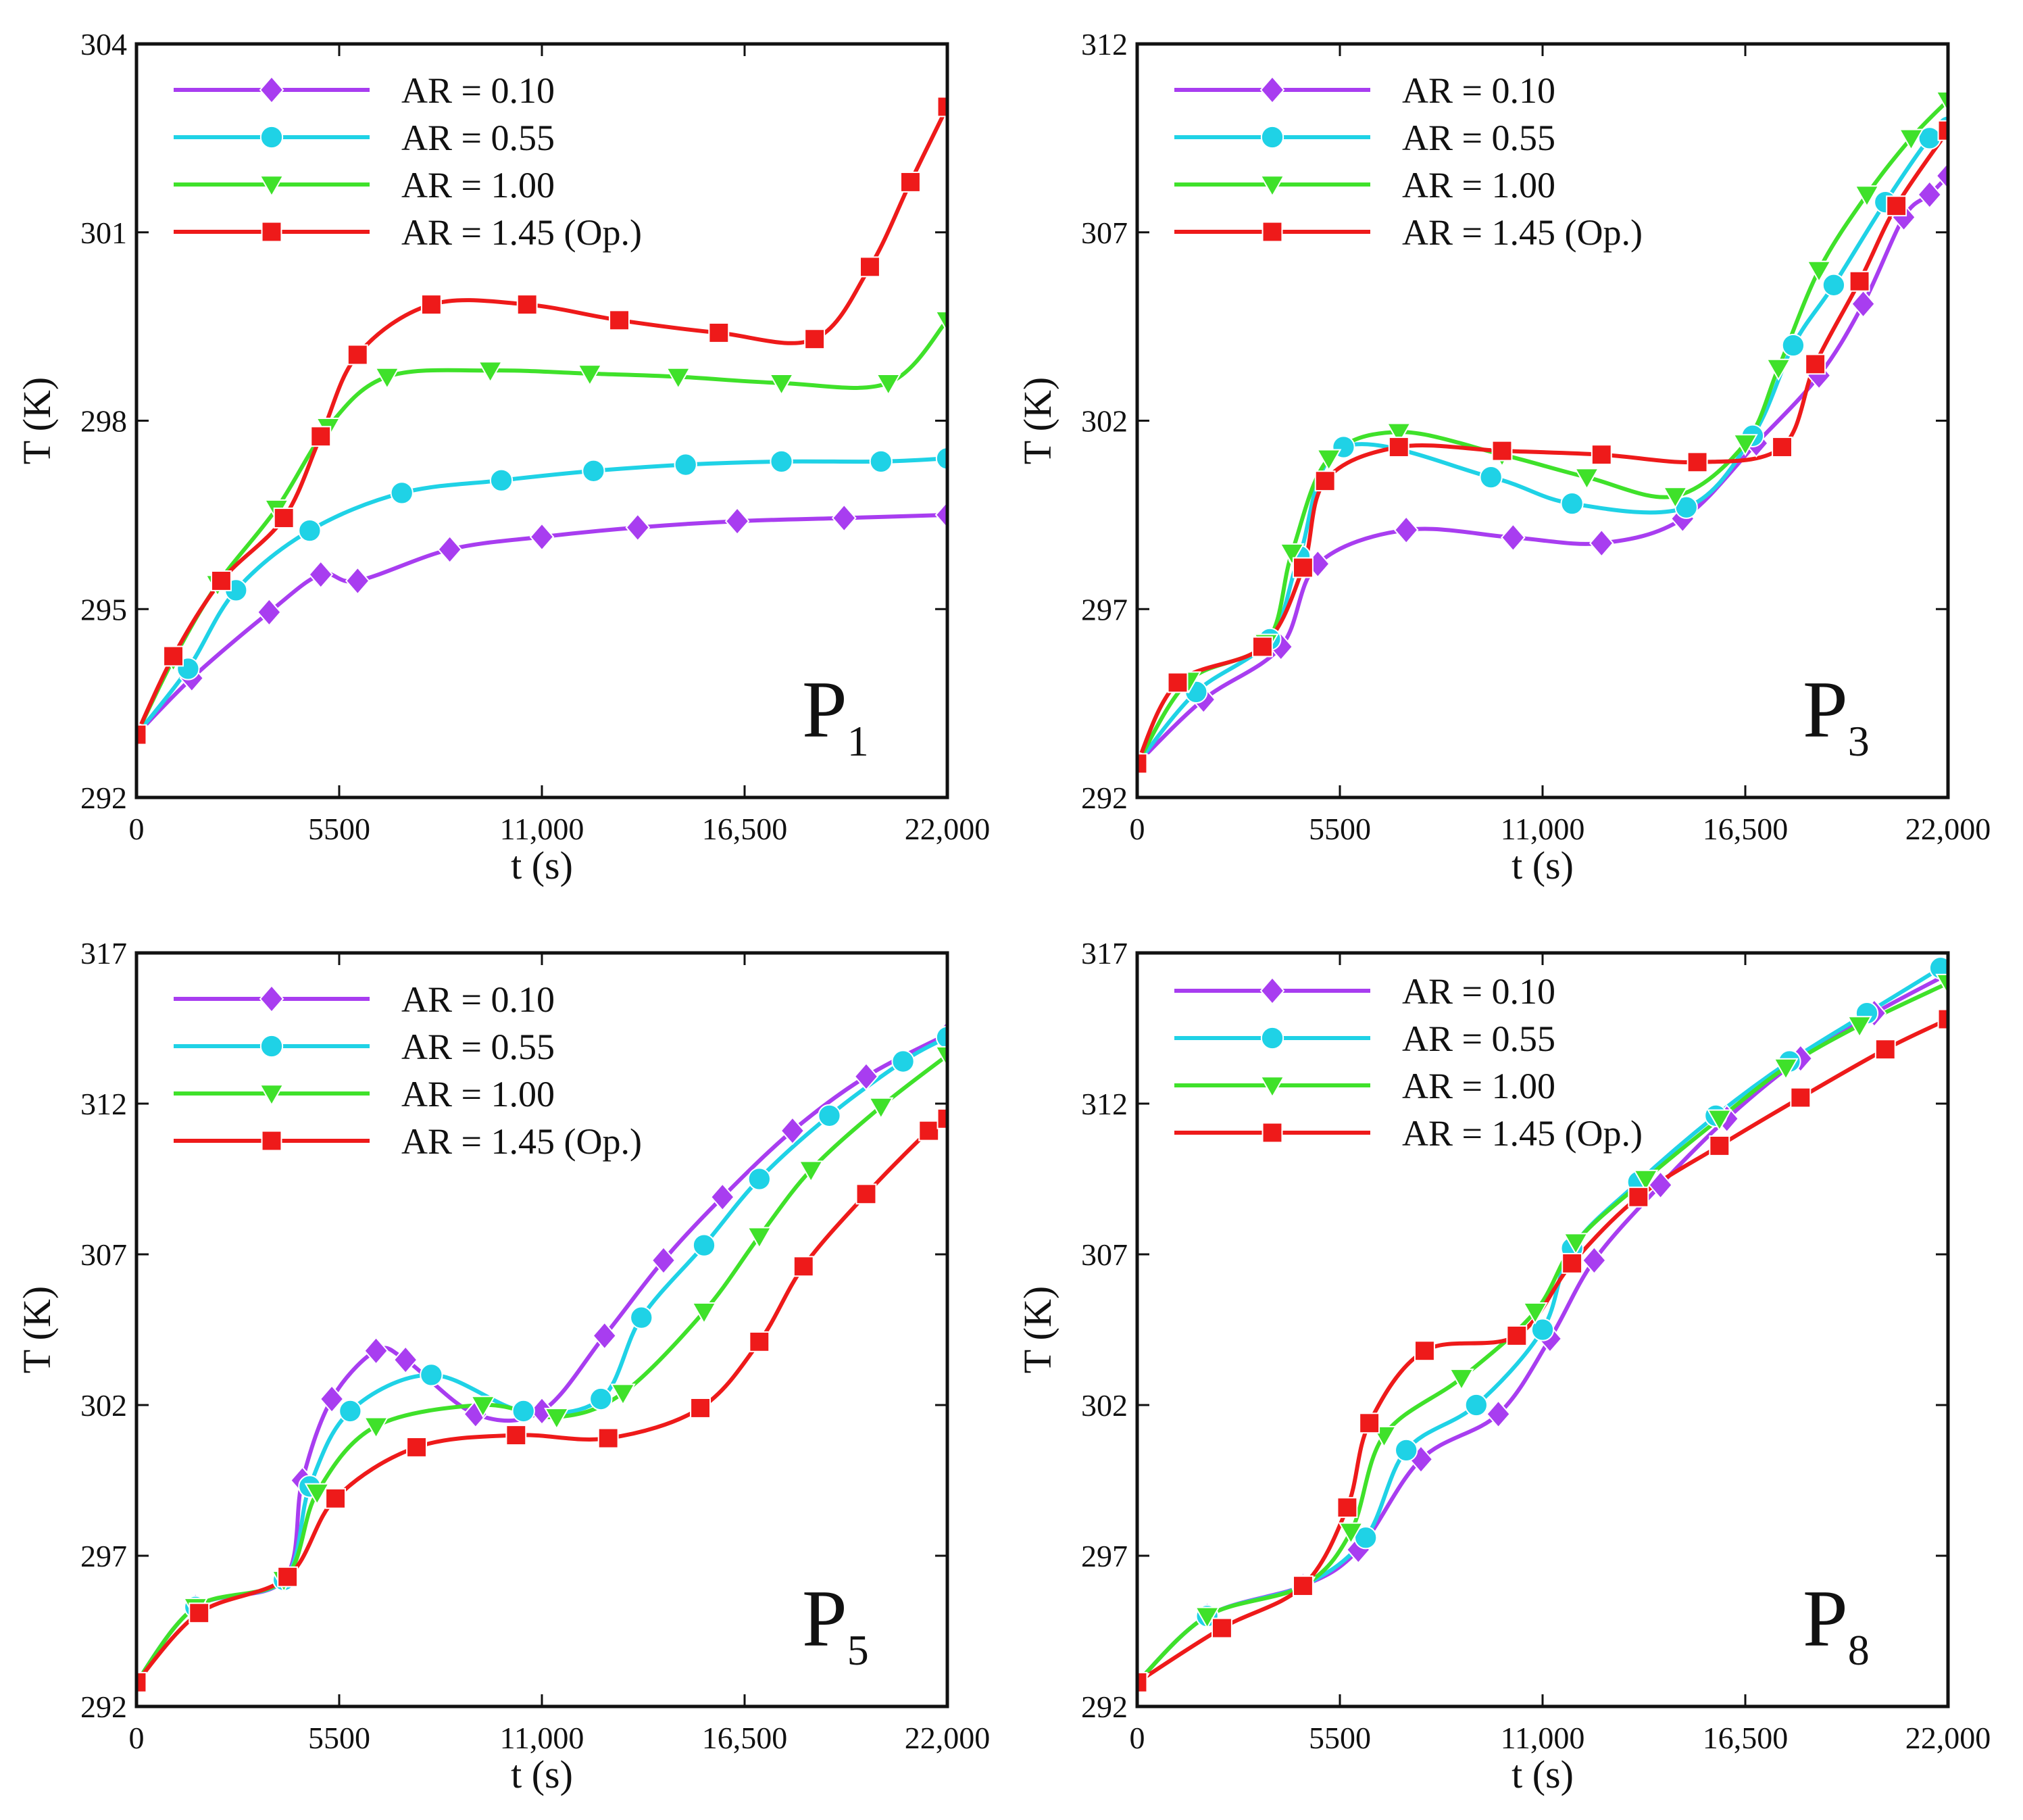 This screenshot has width=2023, height=1820. What do you see at coordinates (103, 44) in the screenshot?
I see `y-tick-label: 304` at bounding box center [103, 44].